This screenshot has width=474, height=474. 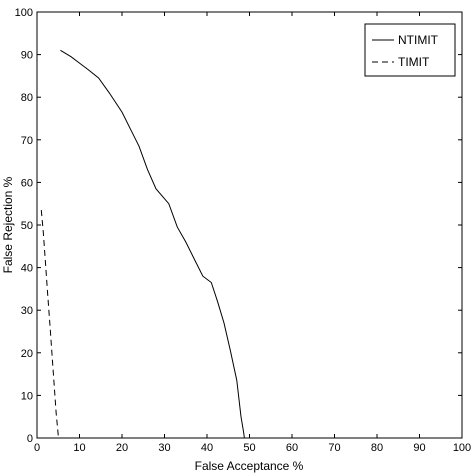 What do you see at coordinates (122, 448) in the screenshot?
I see `x-tick-label: 20` at bounding box center [122, 448].